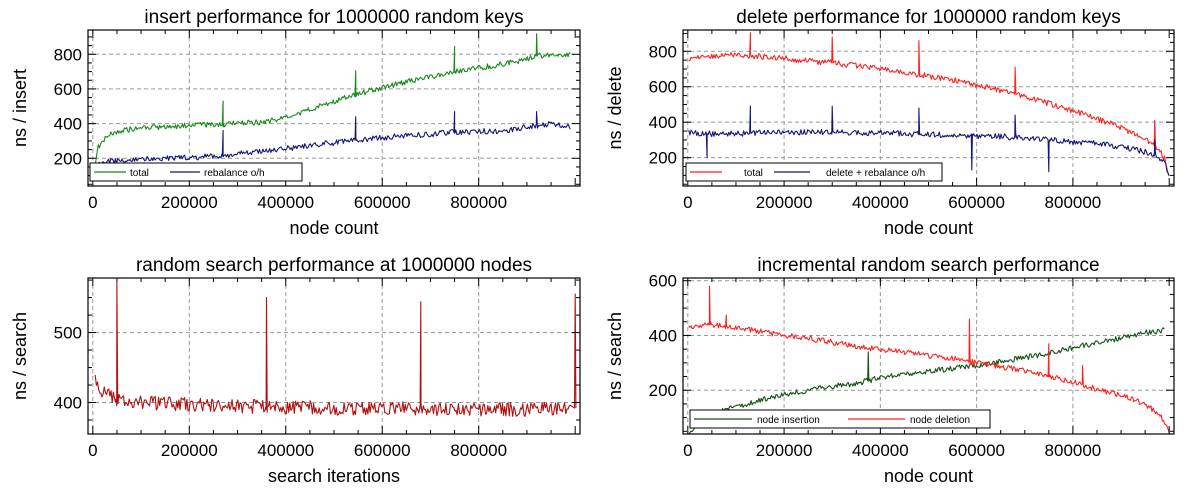 The width and height of the screenshot is (1200, 500). What do you see at coordinates (875, 173) in the screenshot?
I see `legend-label: delete + rebalance o/h` at bounding box center [875, 173].